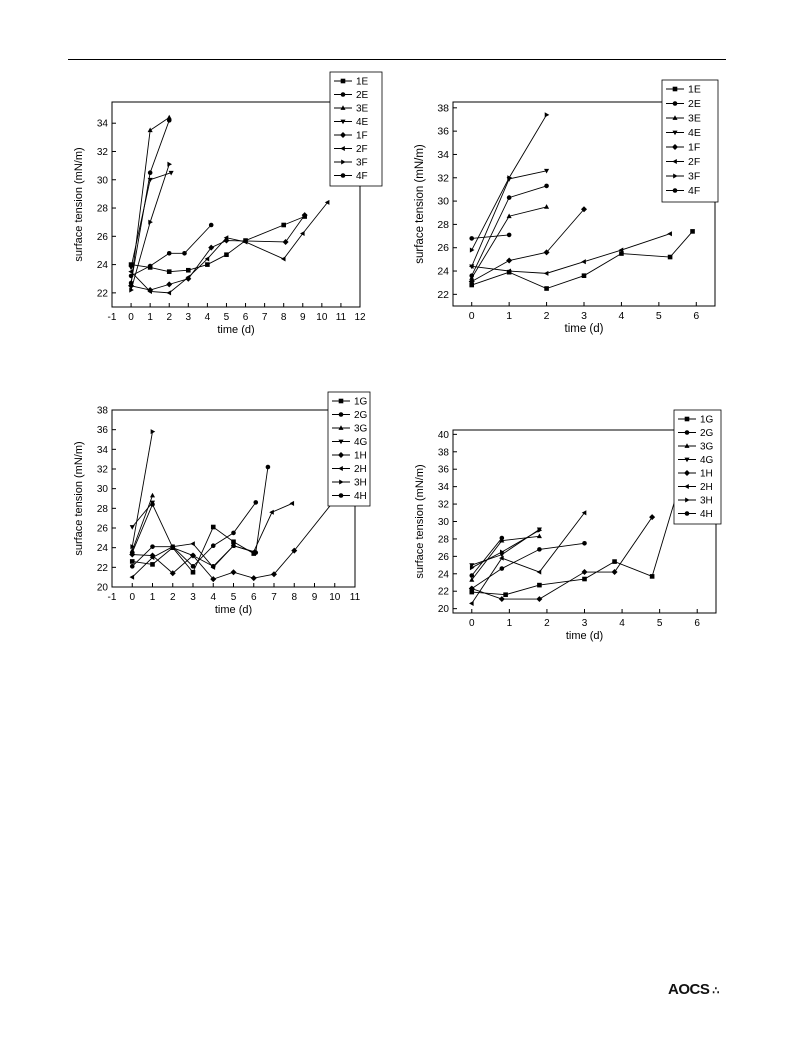  I want to click on series-1F, so click(527, 245).